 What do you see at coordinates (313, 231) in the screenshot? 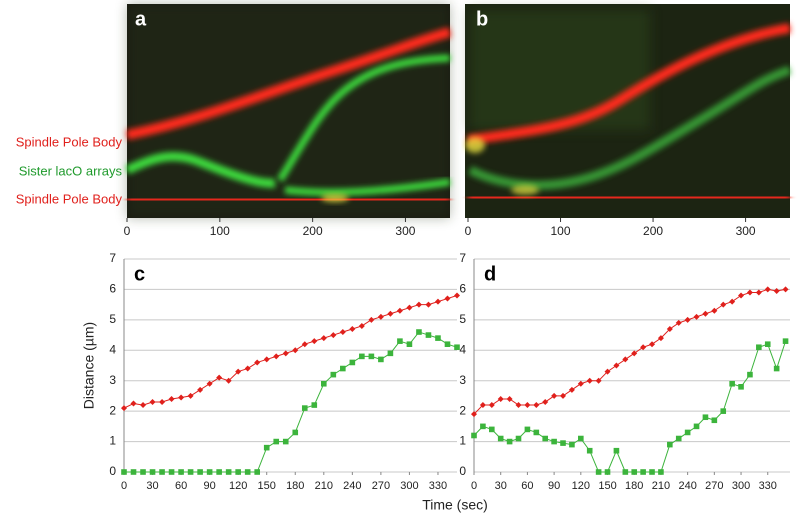
I see `x-tick-label: 200` at bounding box center [313, 231].